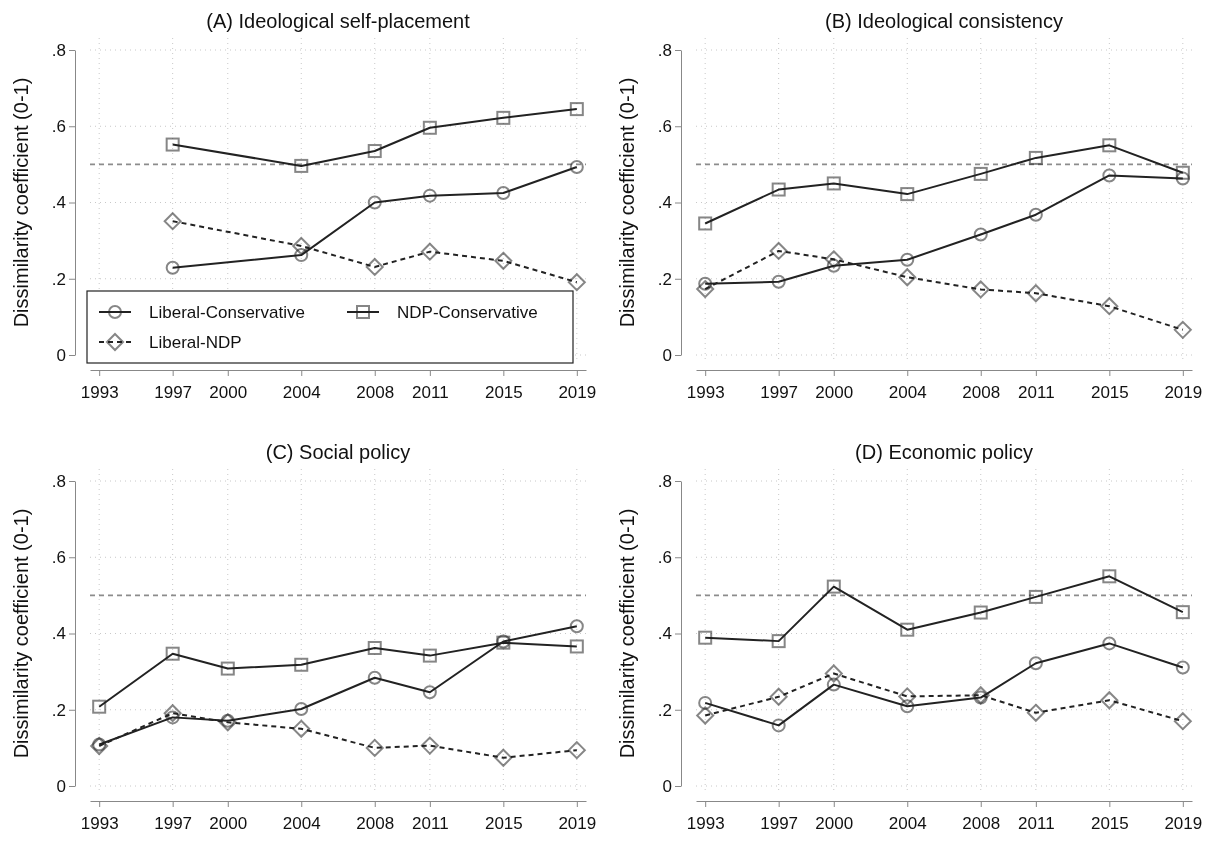 The height and width of the screenshot is (863, 1212). What do you see at coordinates (833, 684) in the screenshot?
I see `point` at bounding box center [833, 684].